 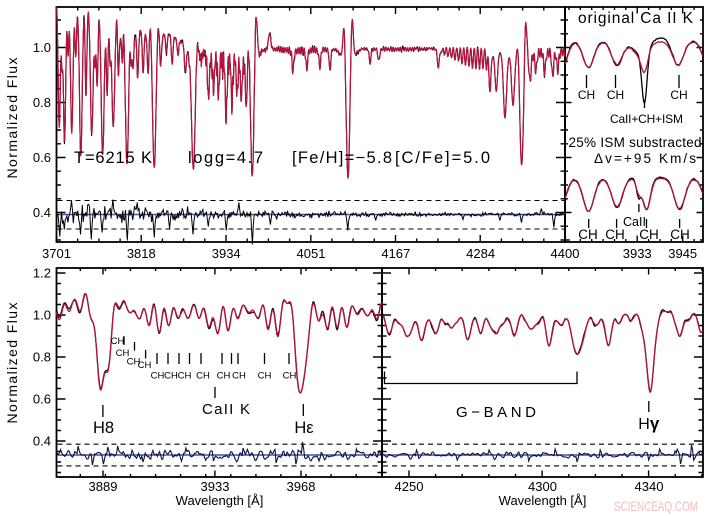 What do you see at coordinates (682, 253) in the screenshot?
I see `svg-text: 3945` at bounding box center [682, 253].